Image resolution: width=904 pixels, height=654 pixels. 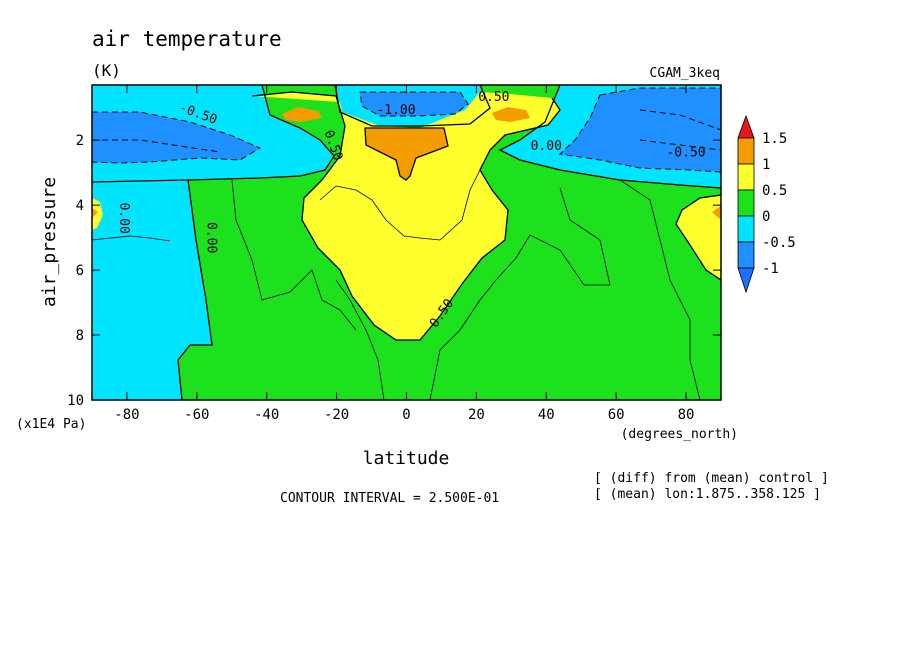 I want to click on x-tick-label: 60, so click(x=616, y=415).